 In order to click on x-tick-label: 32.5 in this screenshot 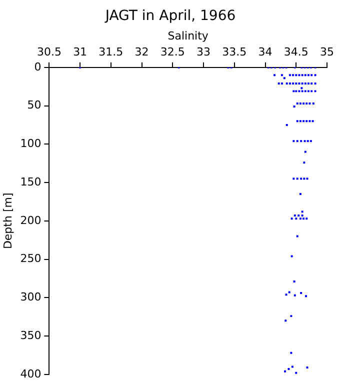, I will do `click(172, 52)`.